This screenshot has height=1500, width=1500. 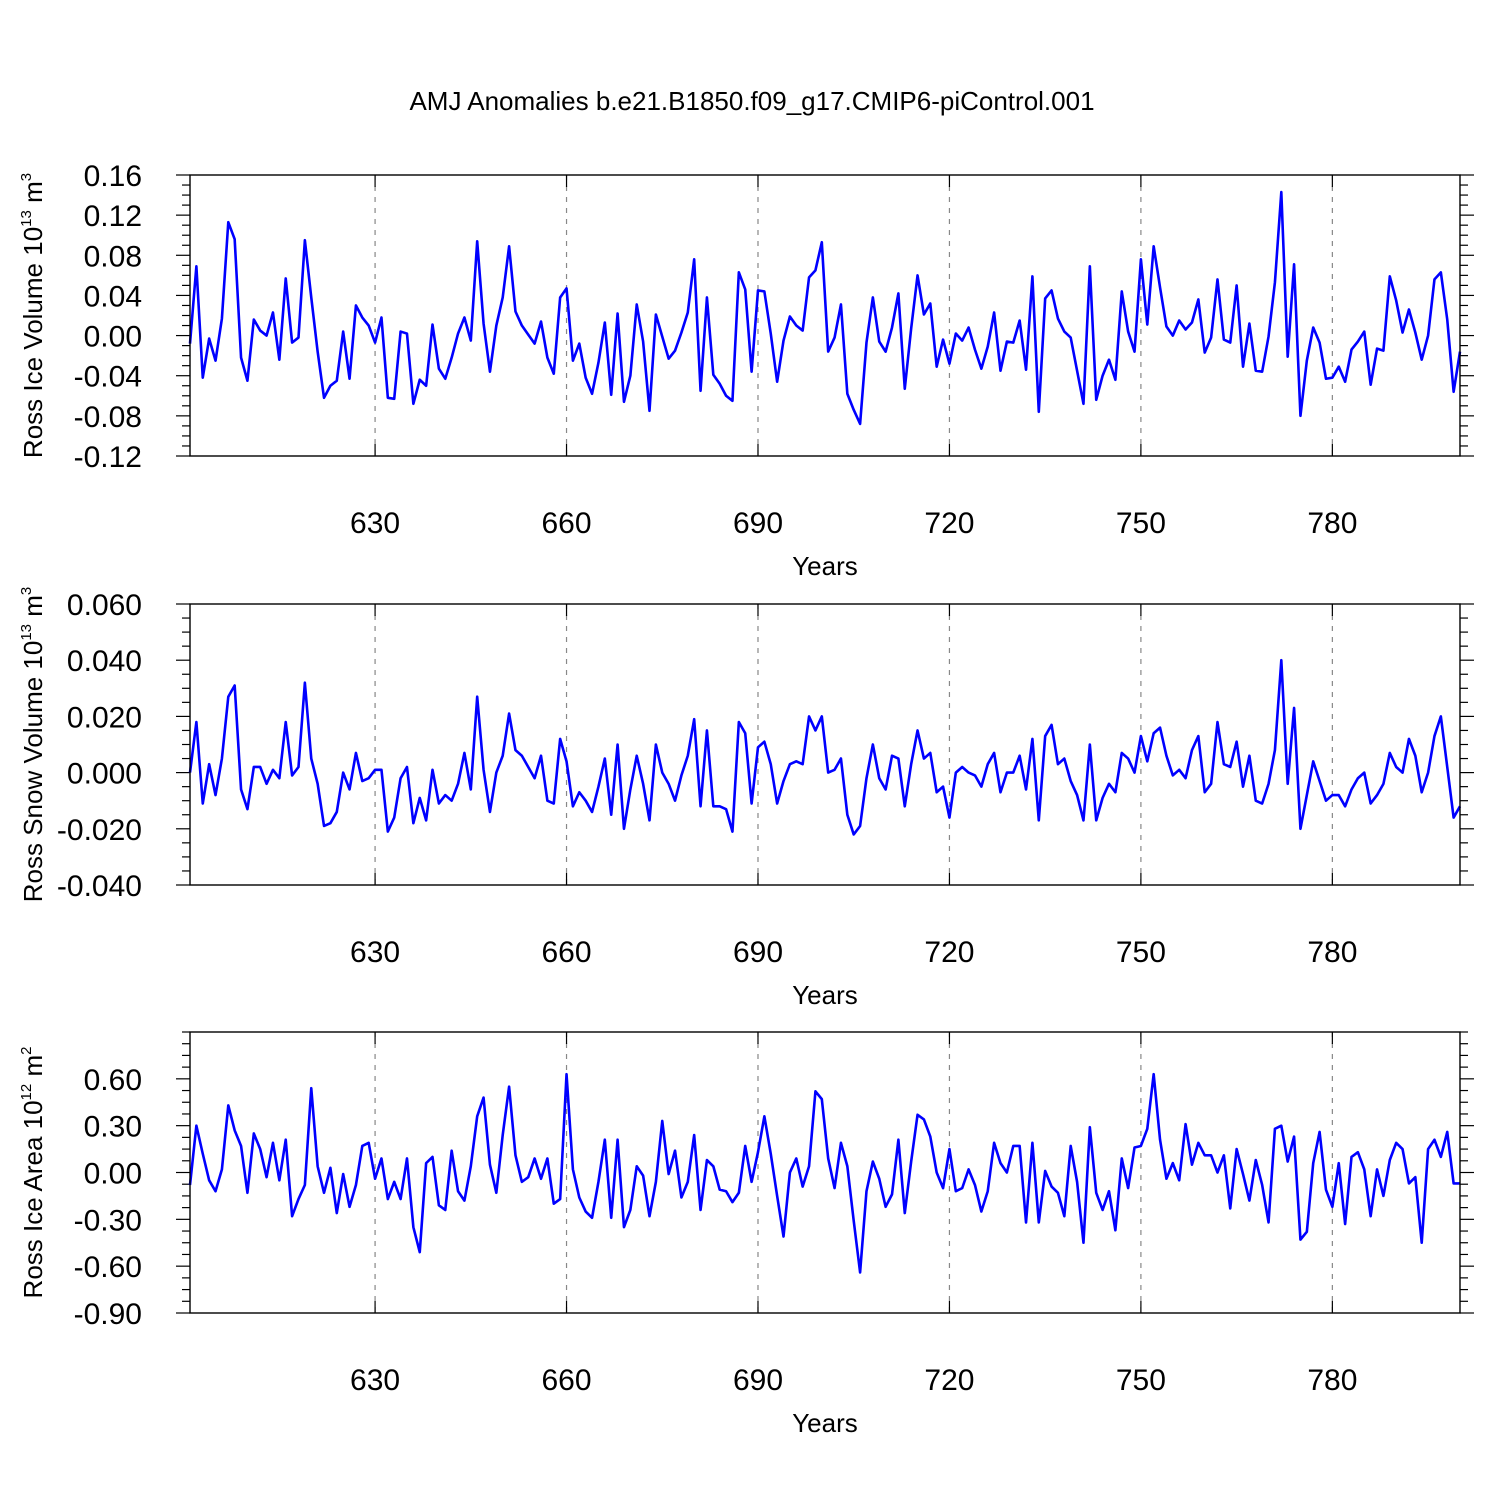 I want to click on y-axis-label: Ross Ice Volume 1013 m3, so click(x=33, y=315).